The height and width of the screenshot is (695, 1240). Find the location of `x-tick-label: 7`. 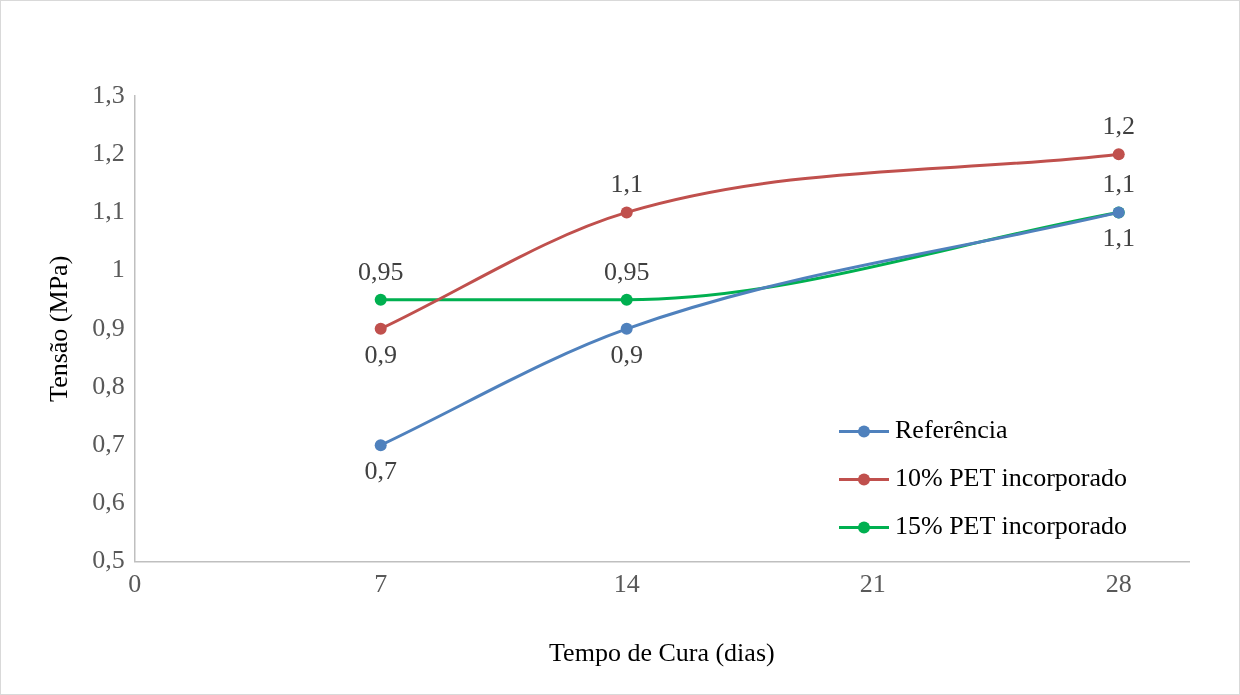

x-tick-label: 7 is located at coordinates (381, 584).